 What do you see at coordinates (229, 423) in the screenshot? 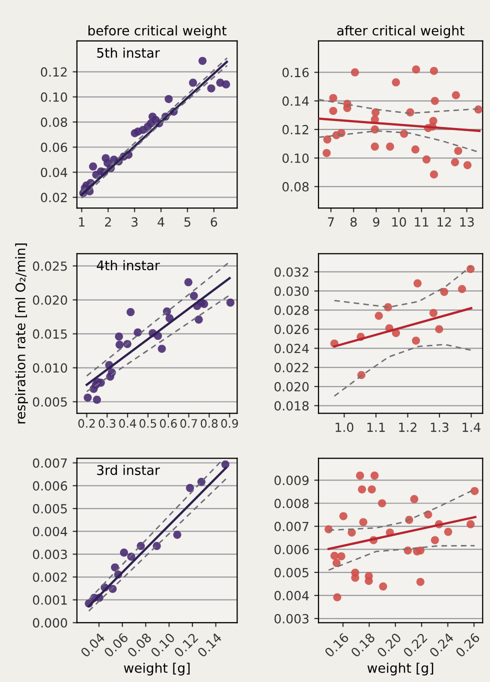
I see `x-tick-label: 0.9` at bounding box center [229, 423].